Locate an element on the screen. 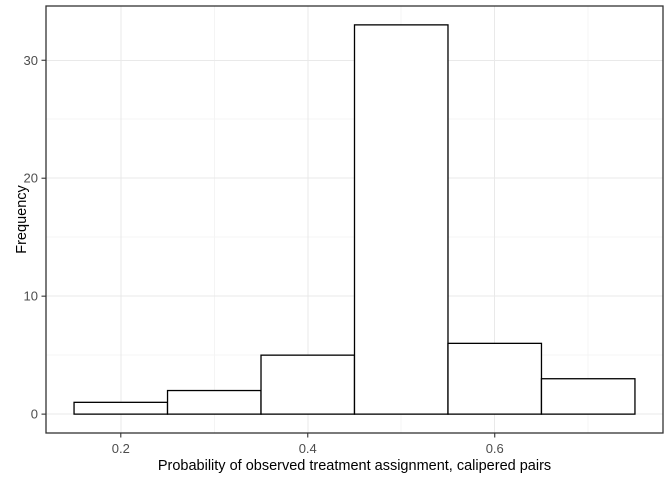  y-tick-label: 30 is located at coordinates (31, 60).